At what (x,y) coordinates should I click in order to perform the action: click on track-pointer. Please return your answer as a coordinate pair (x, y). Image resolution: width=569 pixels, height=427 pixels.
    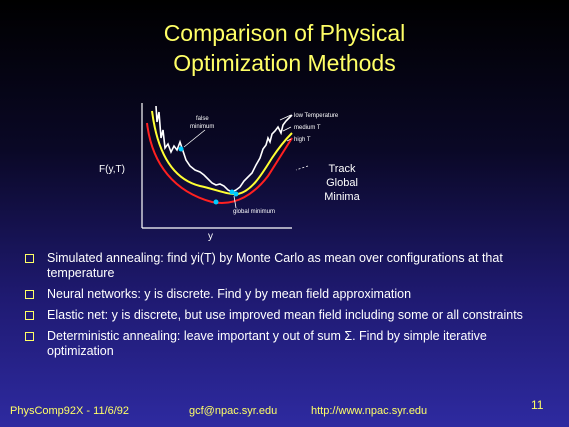
    Looking at the image, I should click on (302, 168).